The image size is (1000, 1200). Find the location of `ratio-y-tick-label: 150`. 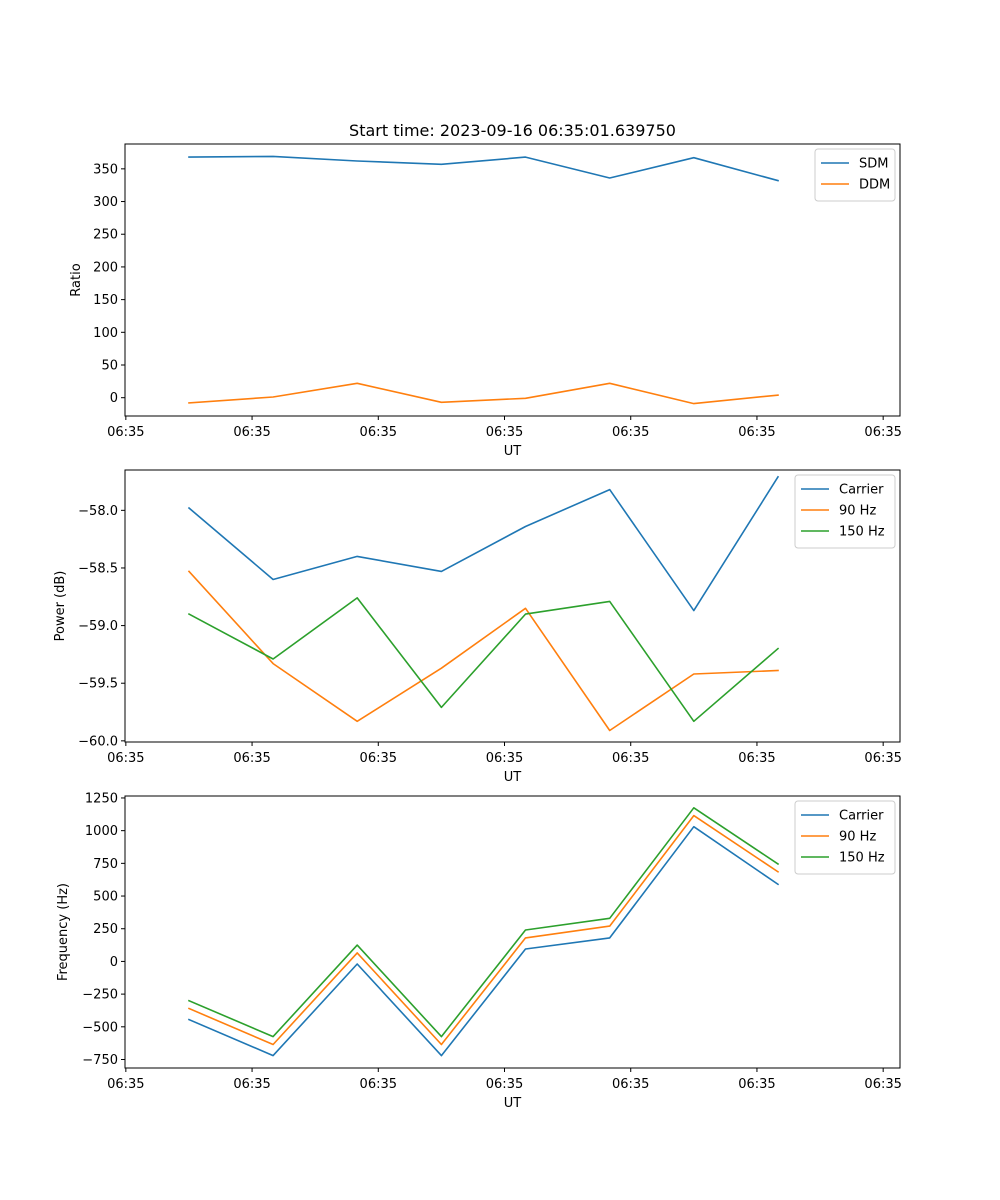

ratio-y-tick-label: 150 is located at coordinates (105, 300).